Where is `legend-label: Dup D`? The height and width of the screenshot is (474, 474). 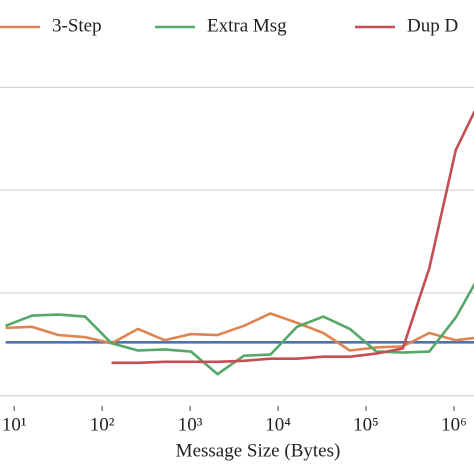 legend-label: Dup D is located at coordinates (432, 25).